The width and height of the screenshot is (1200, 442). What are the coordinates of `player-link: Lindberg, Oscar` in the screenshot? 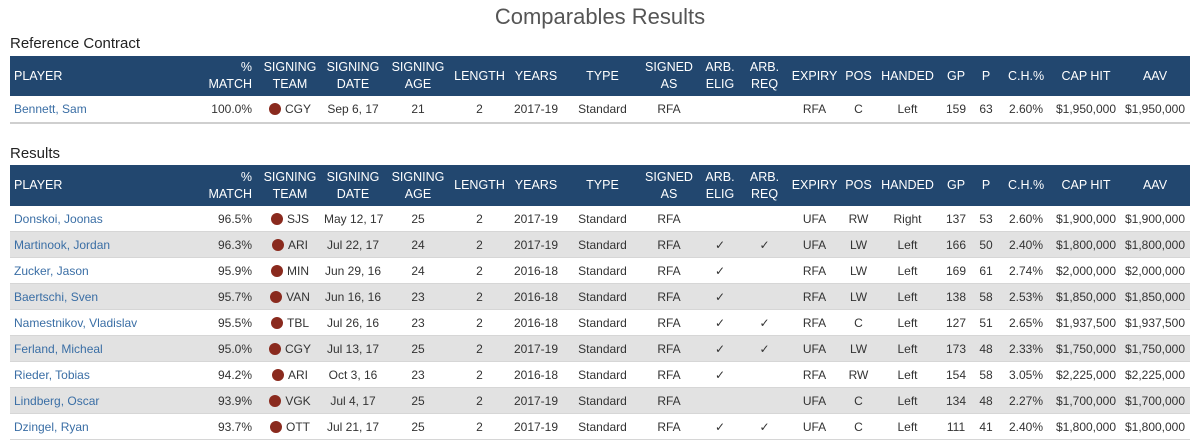 It's located at (57, 400).